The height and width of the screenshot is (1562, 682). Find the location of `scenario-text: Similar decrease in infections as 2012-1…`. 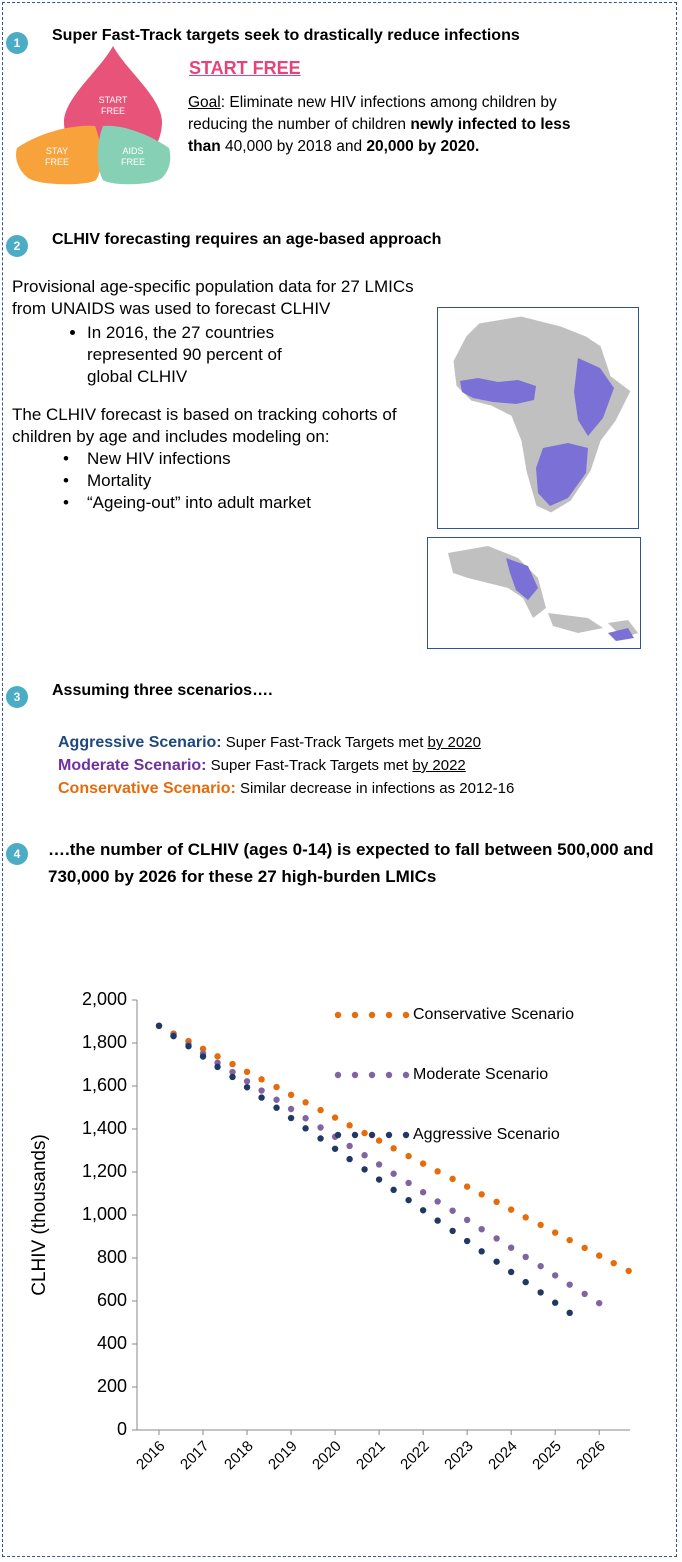

scenario-text: Similar decrease in infections as 2012-1… is located at coordinates (377, 788).